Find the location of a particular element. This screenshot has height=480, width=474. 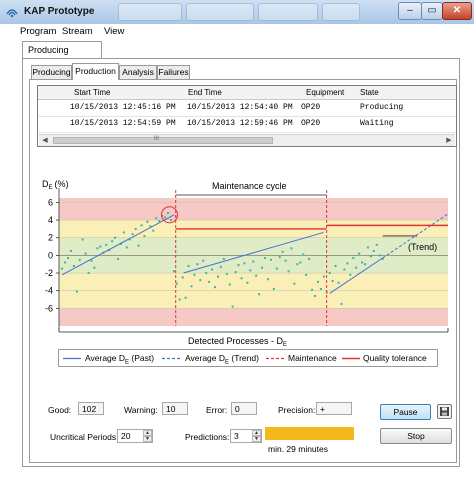

horizontal-scrollbar: ◀ III ▶ is located at coordinates (247, 140).